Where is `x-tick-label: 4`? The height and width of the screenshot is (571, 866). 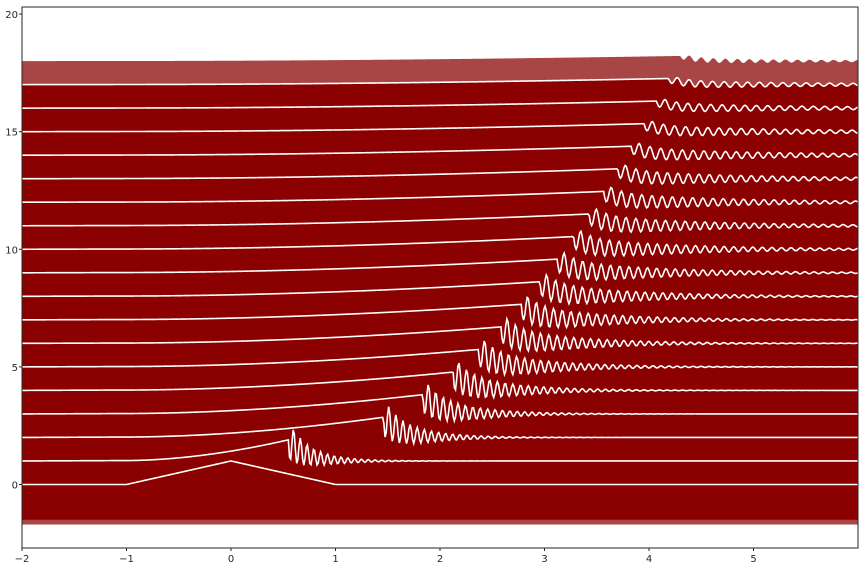
x-tick-label: 4 is located at coordinates (649, 559).